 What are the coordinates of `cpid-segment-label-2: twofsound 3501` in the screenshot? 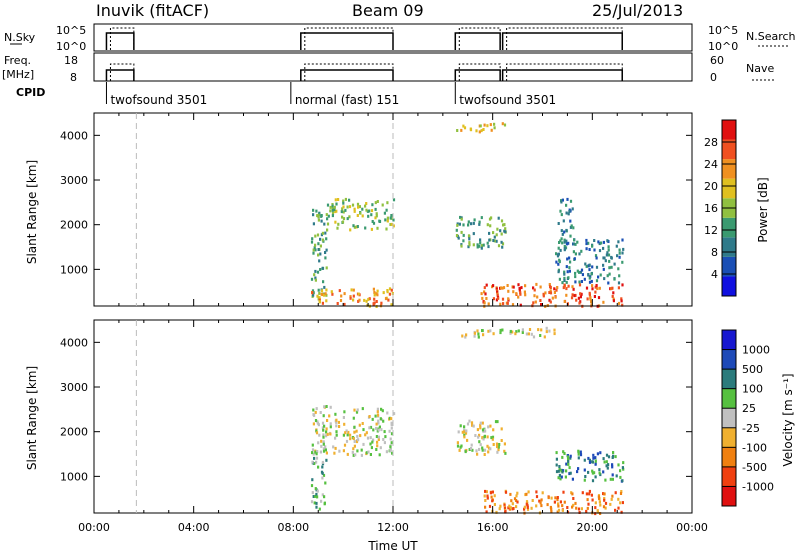 It's located at (507, 100).